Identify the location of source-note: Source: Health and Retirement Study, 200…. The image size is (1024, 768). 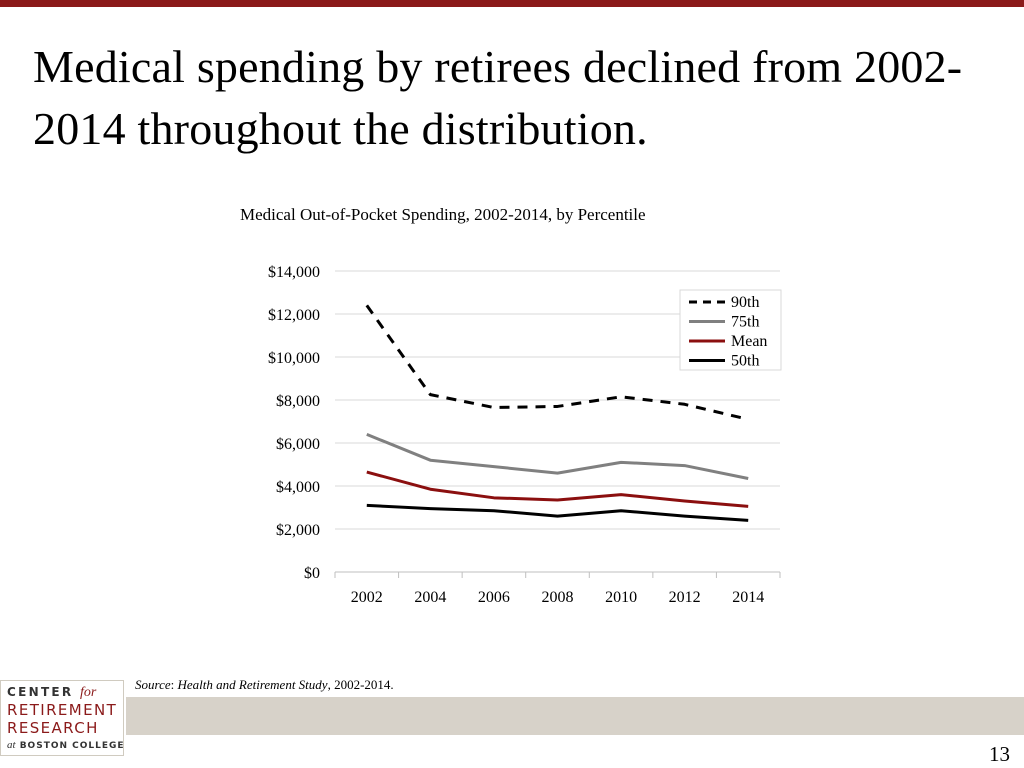
(264, 685).